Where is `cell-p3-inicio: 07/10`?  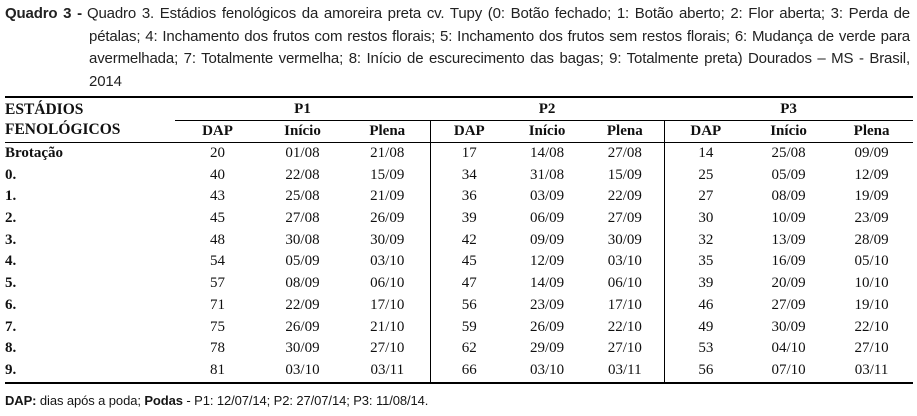
cell-p3-inicio: 07/10 is located at coordinates (788, 369).